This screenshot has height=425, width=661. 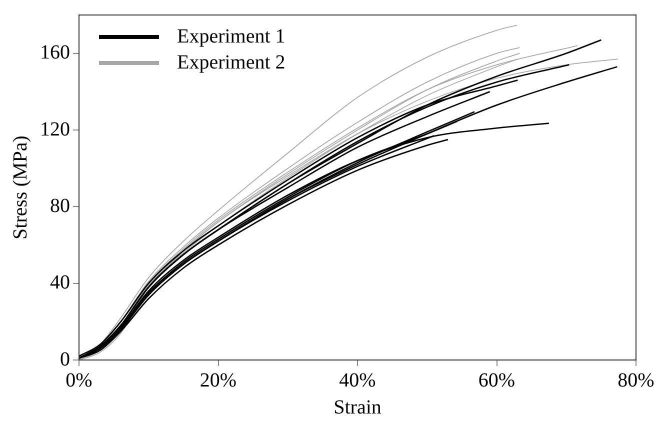 I want to click on x-tick-label: 80%, so click(x=636, y=380).